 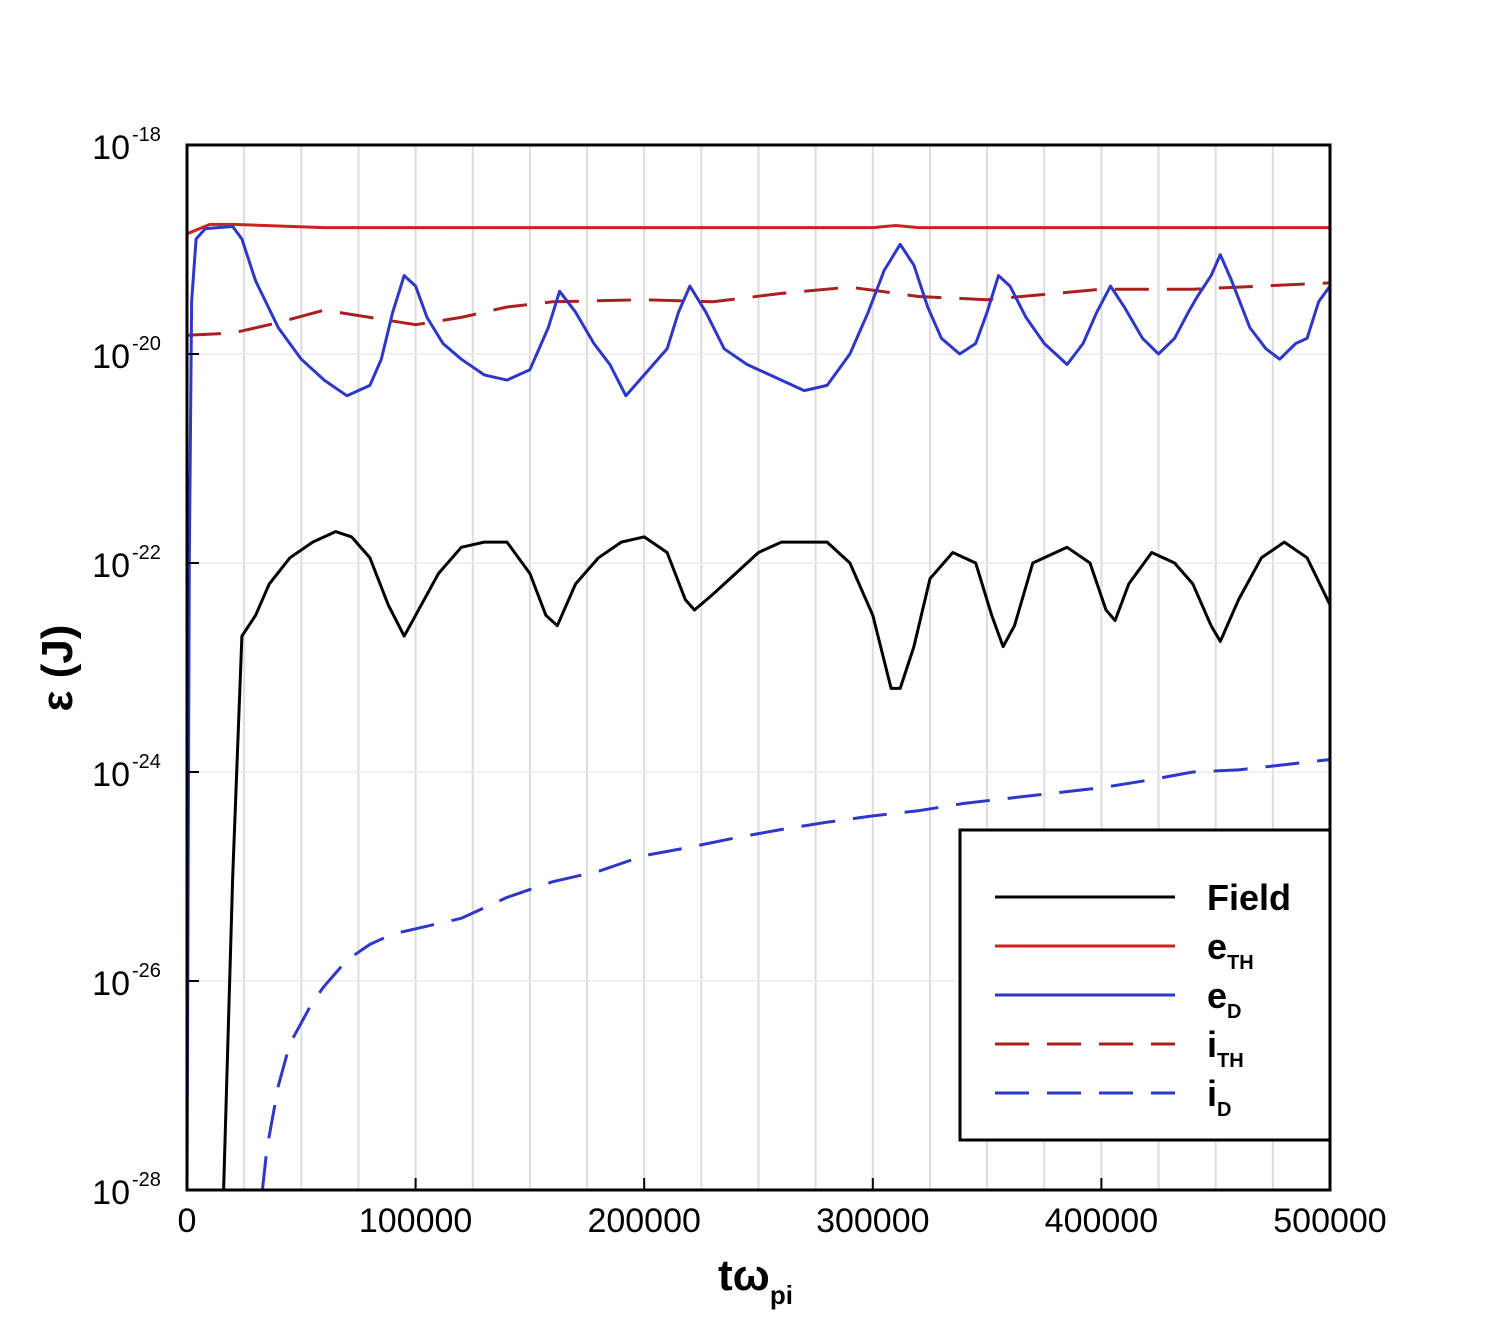 What do you see at coordinates (146, 553) in the screenshot?
I see `y-tick-exponent: -22` at bounding box center [146, 553].